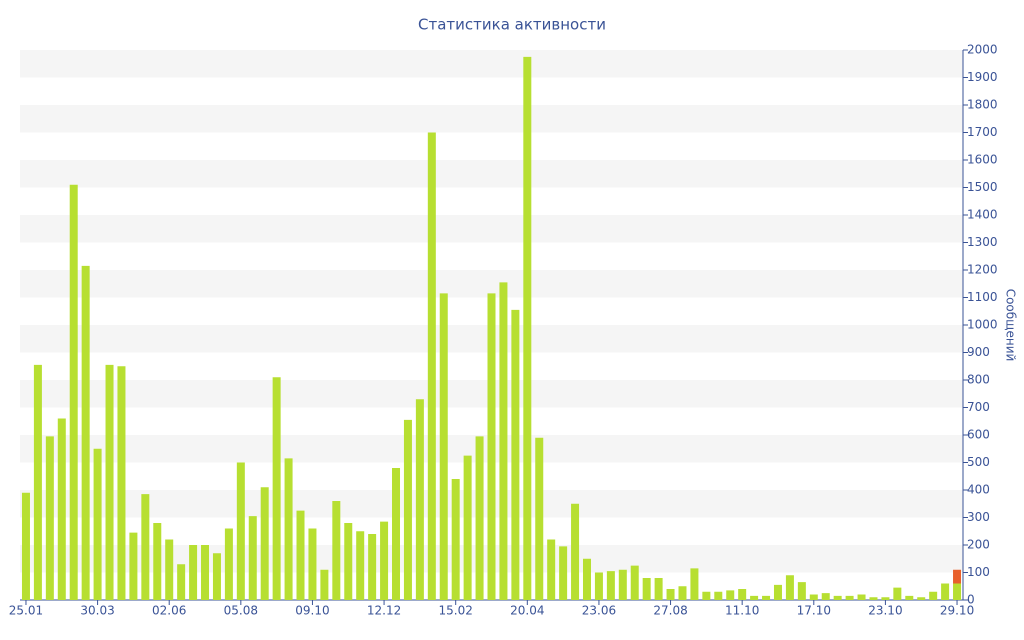 The image size is (1024, 640). Describe the element at coordinates (971, 600) in the screenshot. I see `y-tick-label: 0` at that location.